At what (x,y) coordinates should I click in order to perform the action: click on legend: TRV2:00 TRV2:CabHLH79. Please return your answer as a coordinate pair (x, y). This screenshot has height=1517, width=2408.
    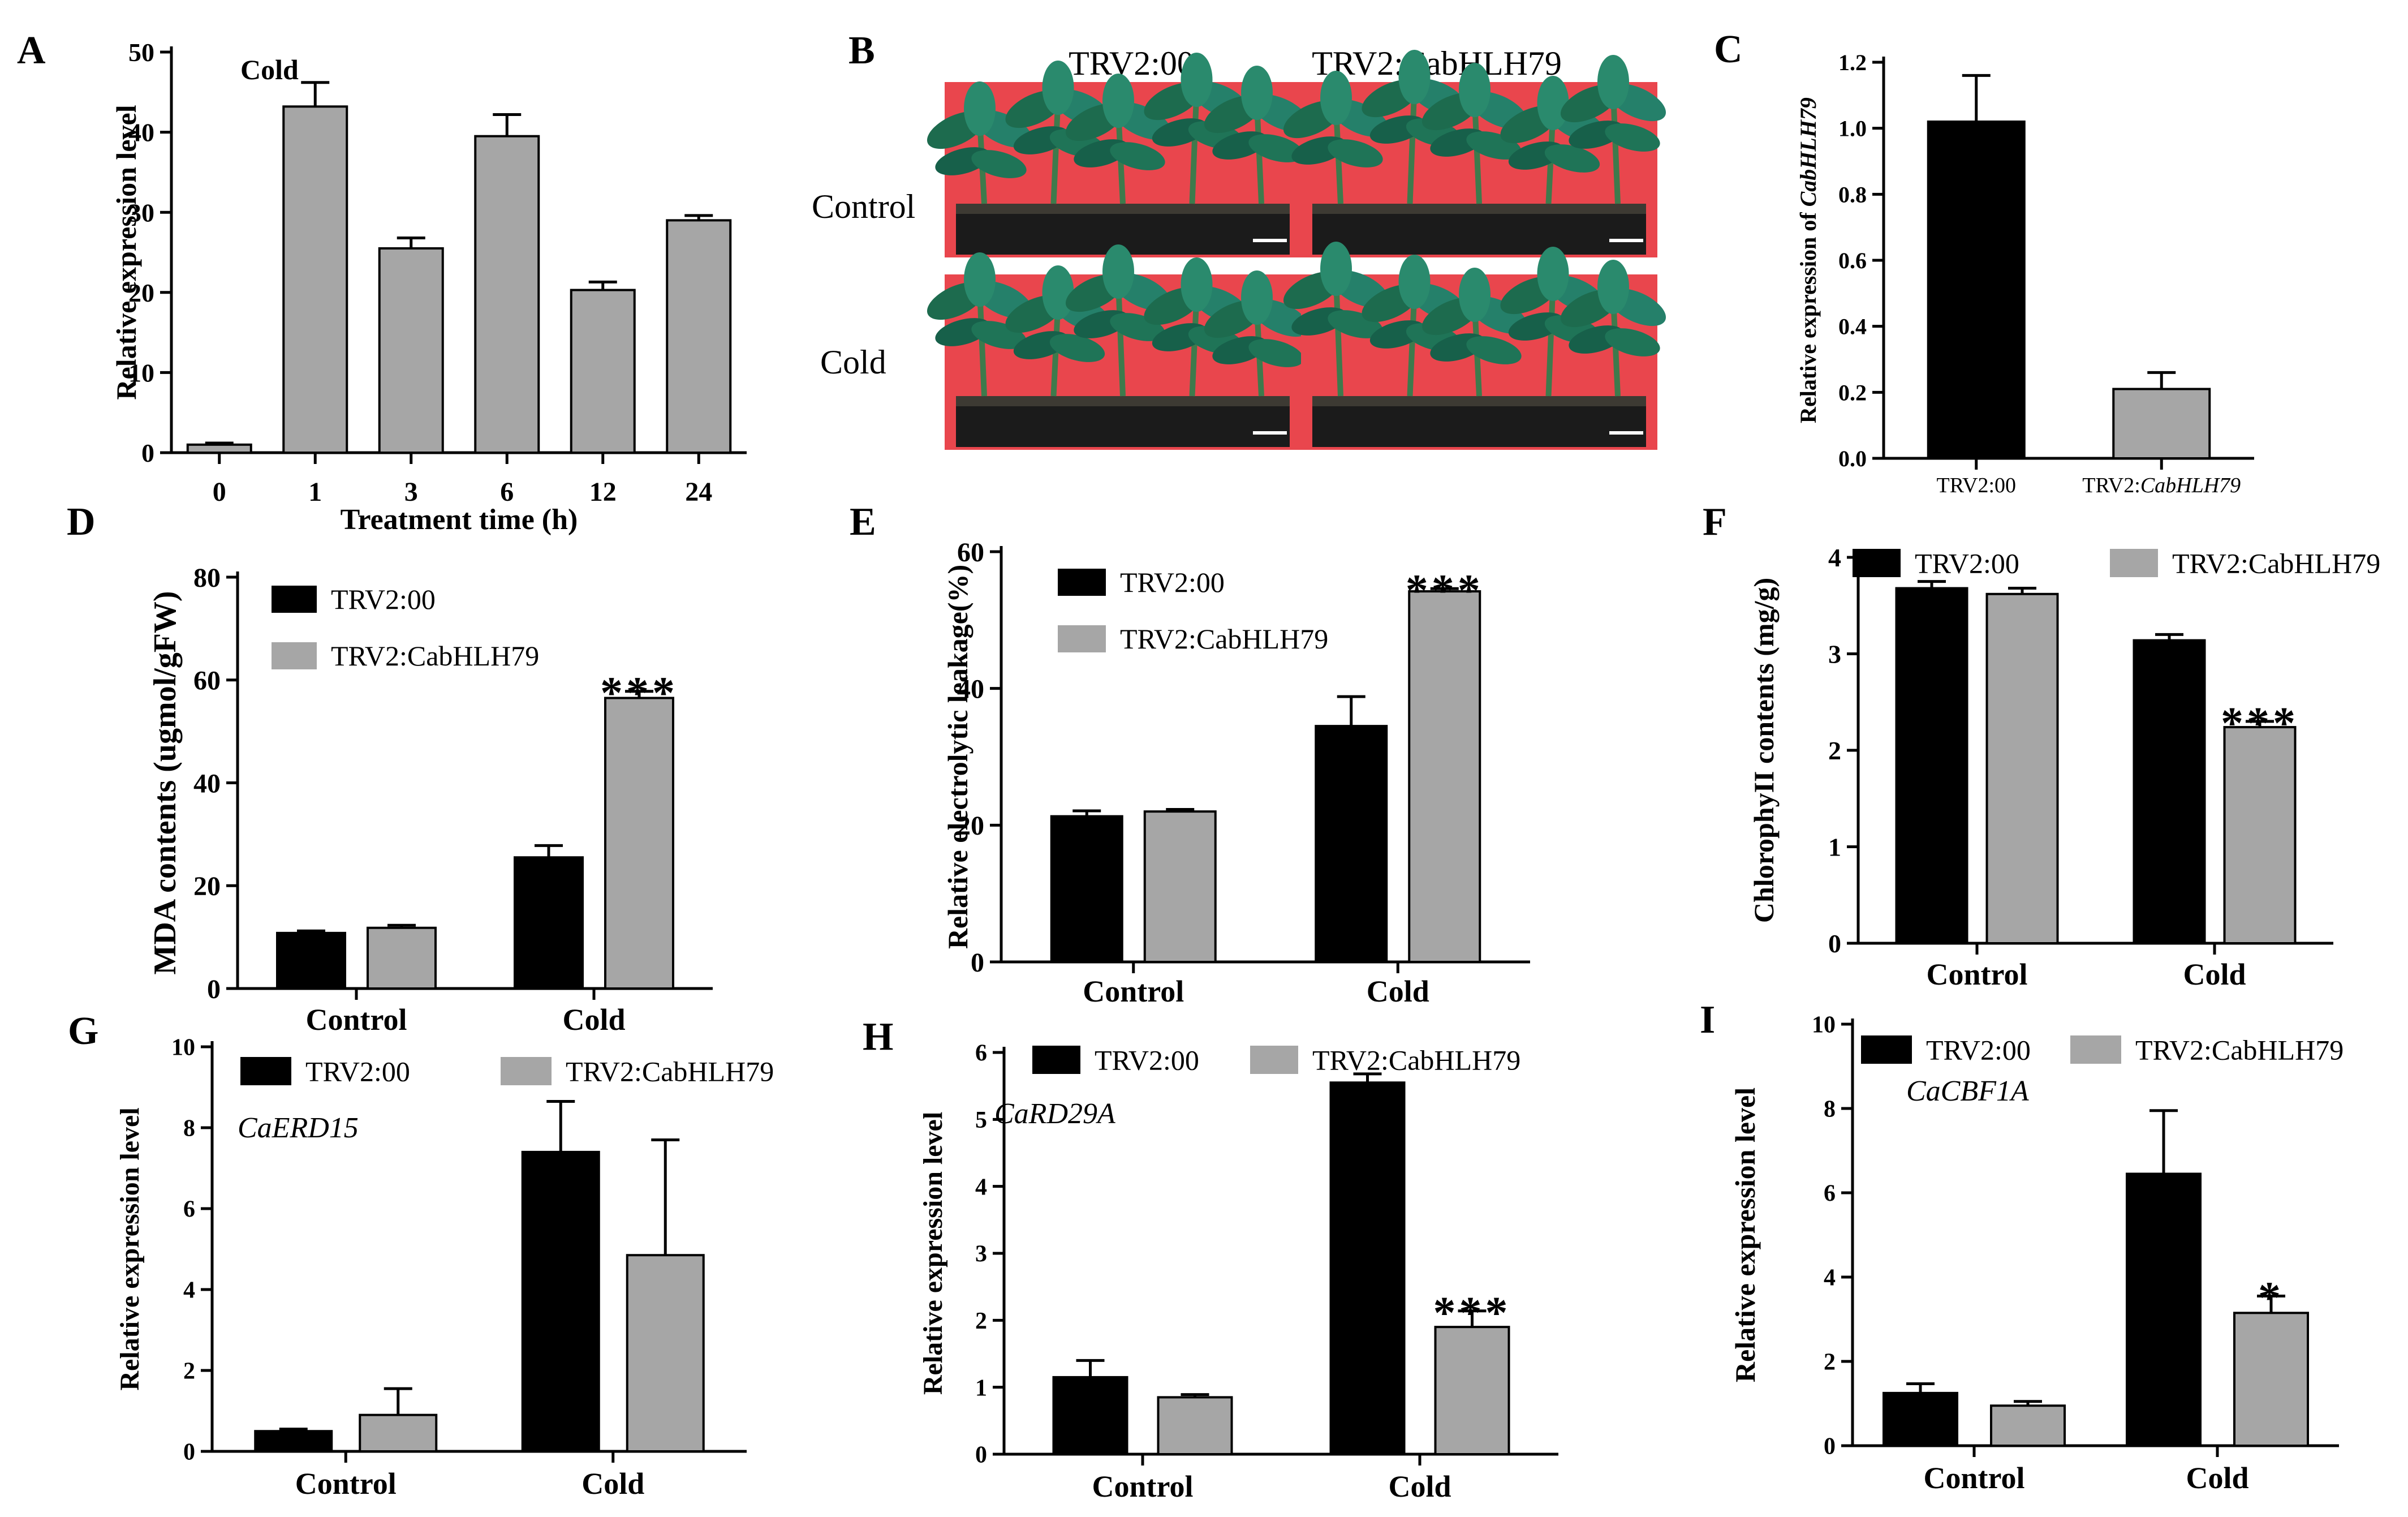
    Looking at the image, I should click on (1193, 611).